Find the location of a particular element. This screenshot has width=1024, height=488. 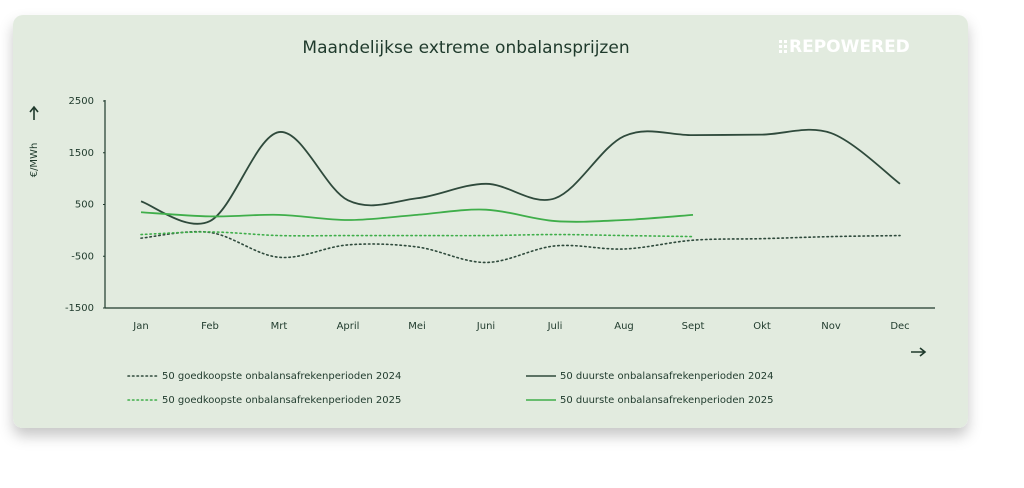

x-tick-label: Mei is located at coordinates (417, 326).